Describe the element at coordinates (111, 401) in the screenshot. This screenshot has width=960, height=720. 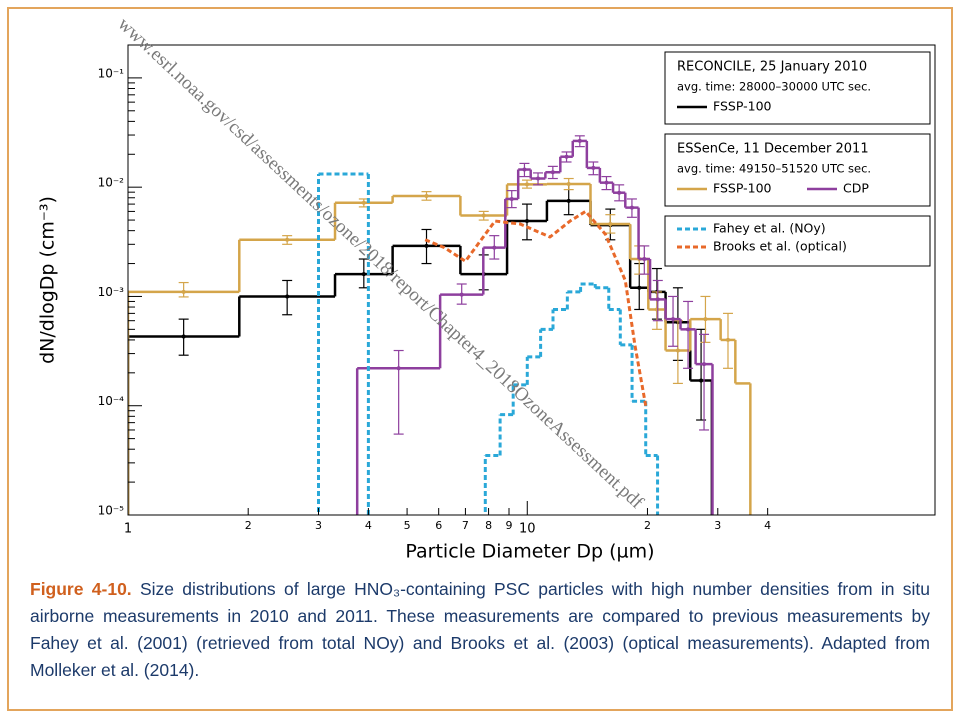
I see `y-tick-label: 10⁻⁴` at that location.